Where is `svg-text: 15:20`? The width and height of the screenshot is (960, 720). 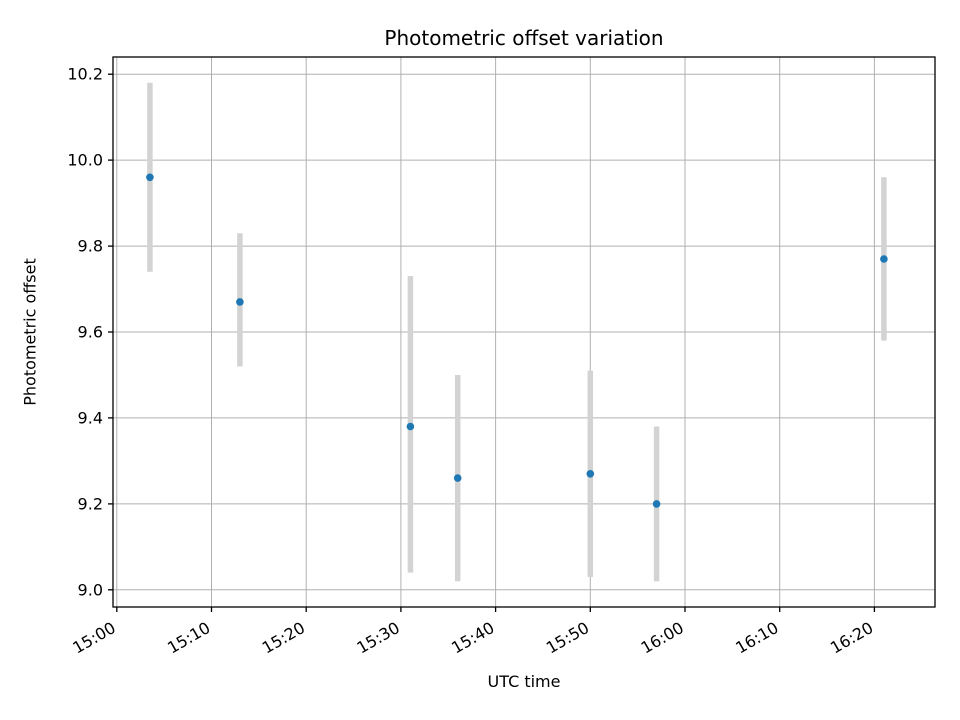
svg-text: 15:20 is located at coordinates (283, 638).